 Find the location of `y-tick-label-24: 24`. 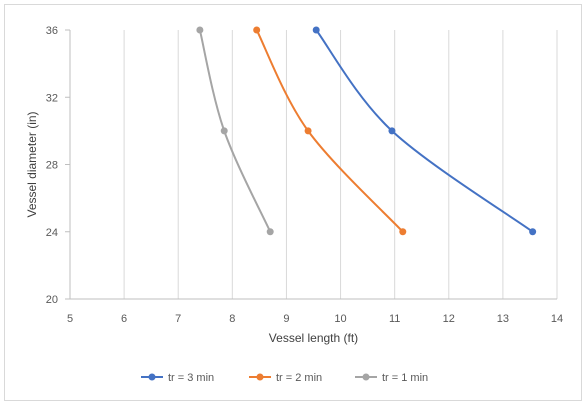

y-tick-label-24: 24 is located at coordinates (52, 233).